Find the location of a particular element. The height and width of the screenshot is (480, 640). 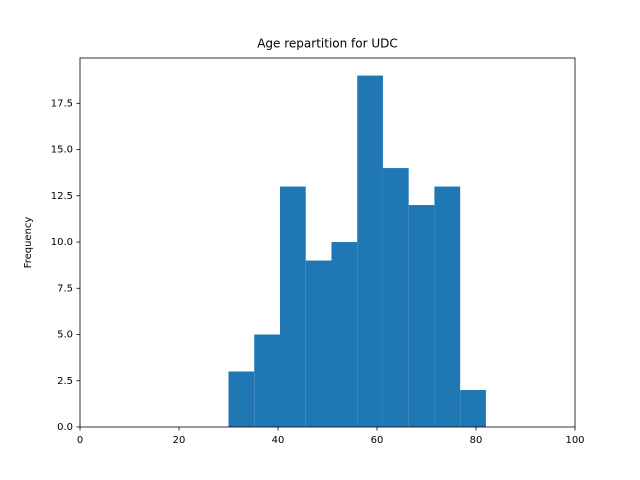

y-tick-label: 7.5 is located at coordinates (65, 288).